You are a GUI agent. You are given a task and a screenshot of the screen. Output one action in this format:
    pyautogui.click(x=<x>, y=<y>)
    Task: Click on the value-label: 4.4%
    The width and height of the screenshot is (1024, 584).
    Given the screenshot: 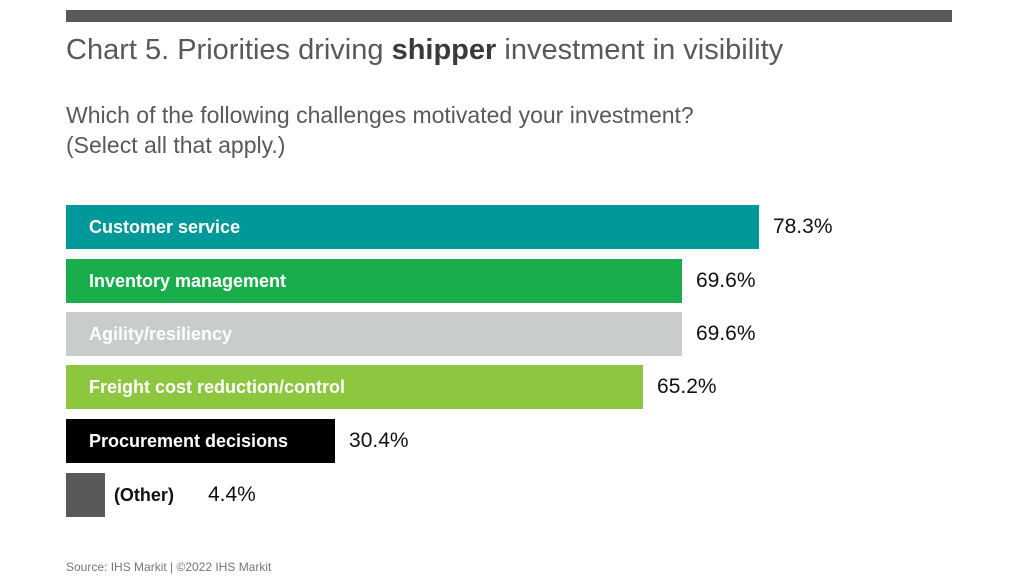 What is the action you would take?
    pyautogui.click(x=231, y=494)
    